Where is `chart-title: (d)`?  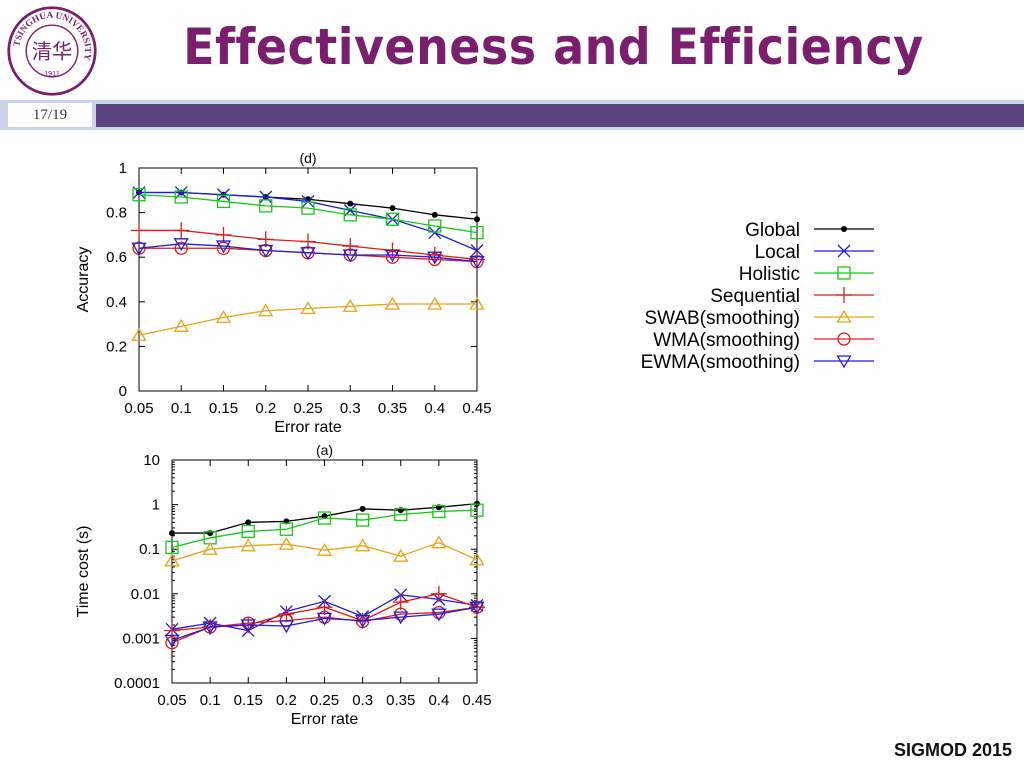 chart-title: (d) is located at coordinates (307, 158).